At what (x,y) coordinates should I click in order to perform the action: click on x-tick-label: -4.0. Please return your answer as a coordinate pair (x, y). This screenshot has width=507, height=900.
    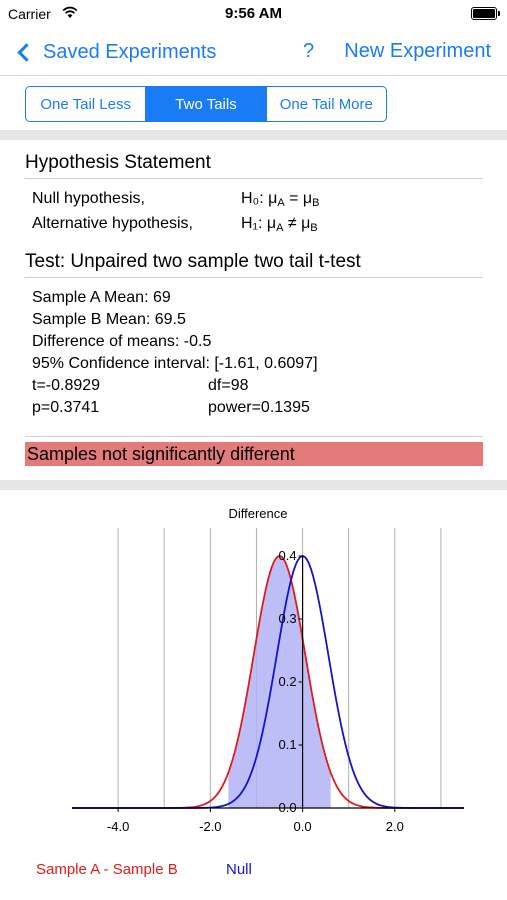
    Looking at the image, I should click on (118, 826).